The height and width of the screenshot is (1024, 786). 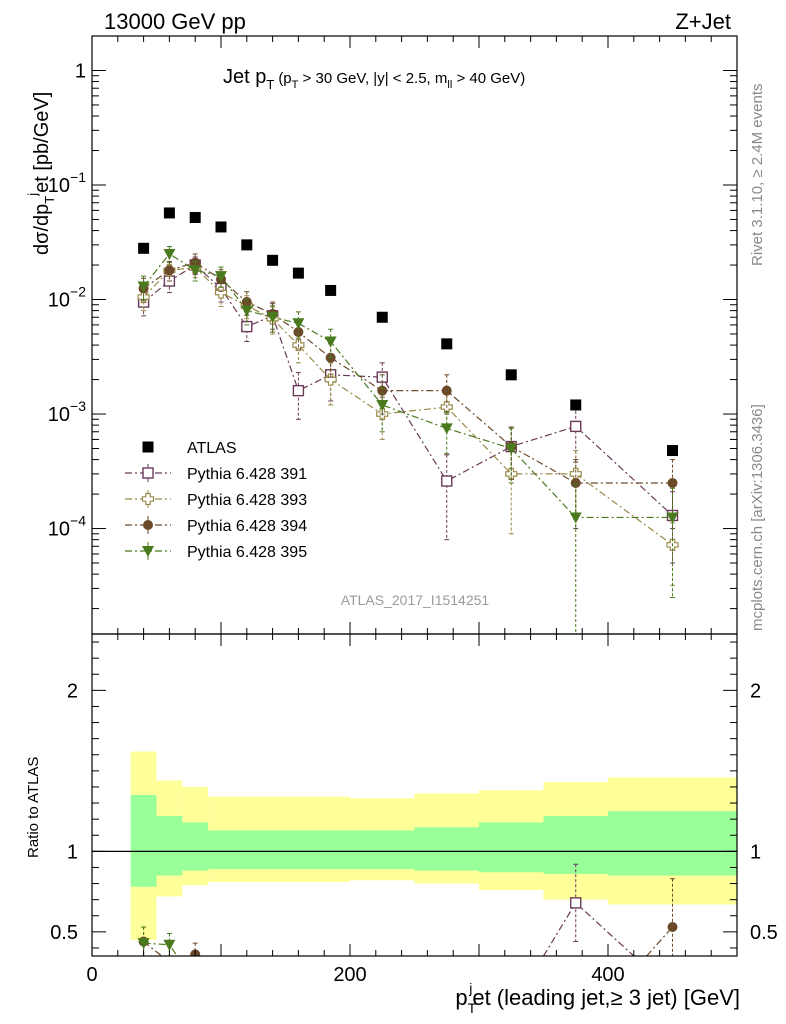 I want to click on ratio-y-tick-label-right: 0.5, so click(x=764, y=933).